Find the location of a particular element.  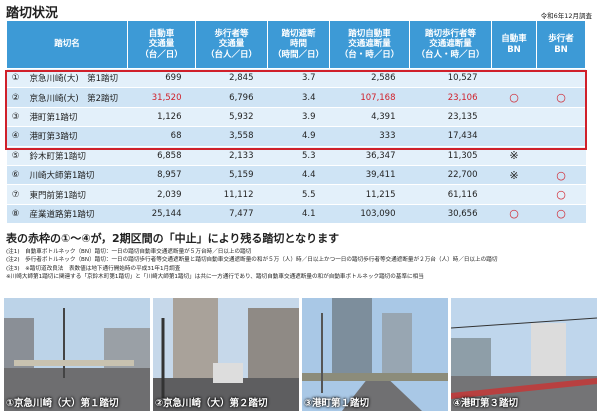

cell-value: 107,168 is located at coordinates (369, 97).